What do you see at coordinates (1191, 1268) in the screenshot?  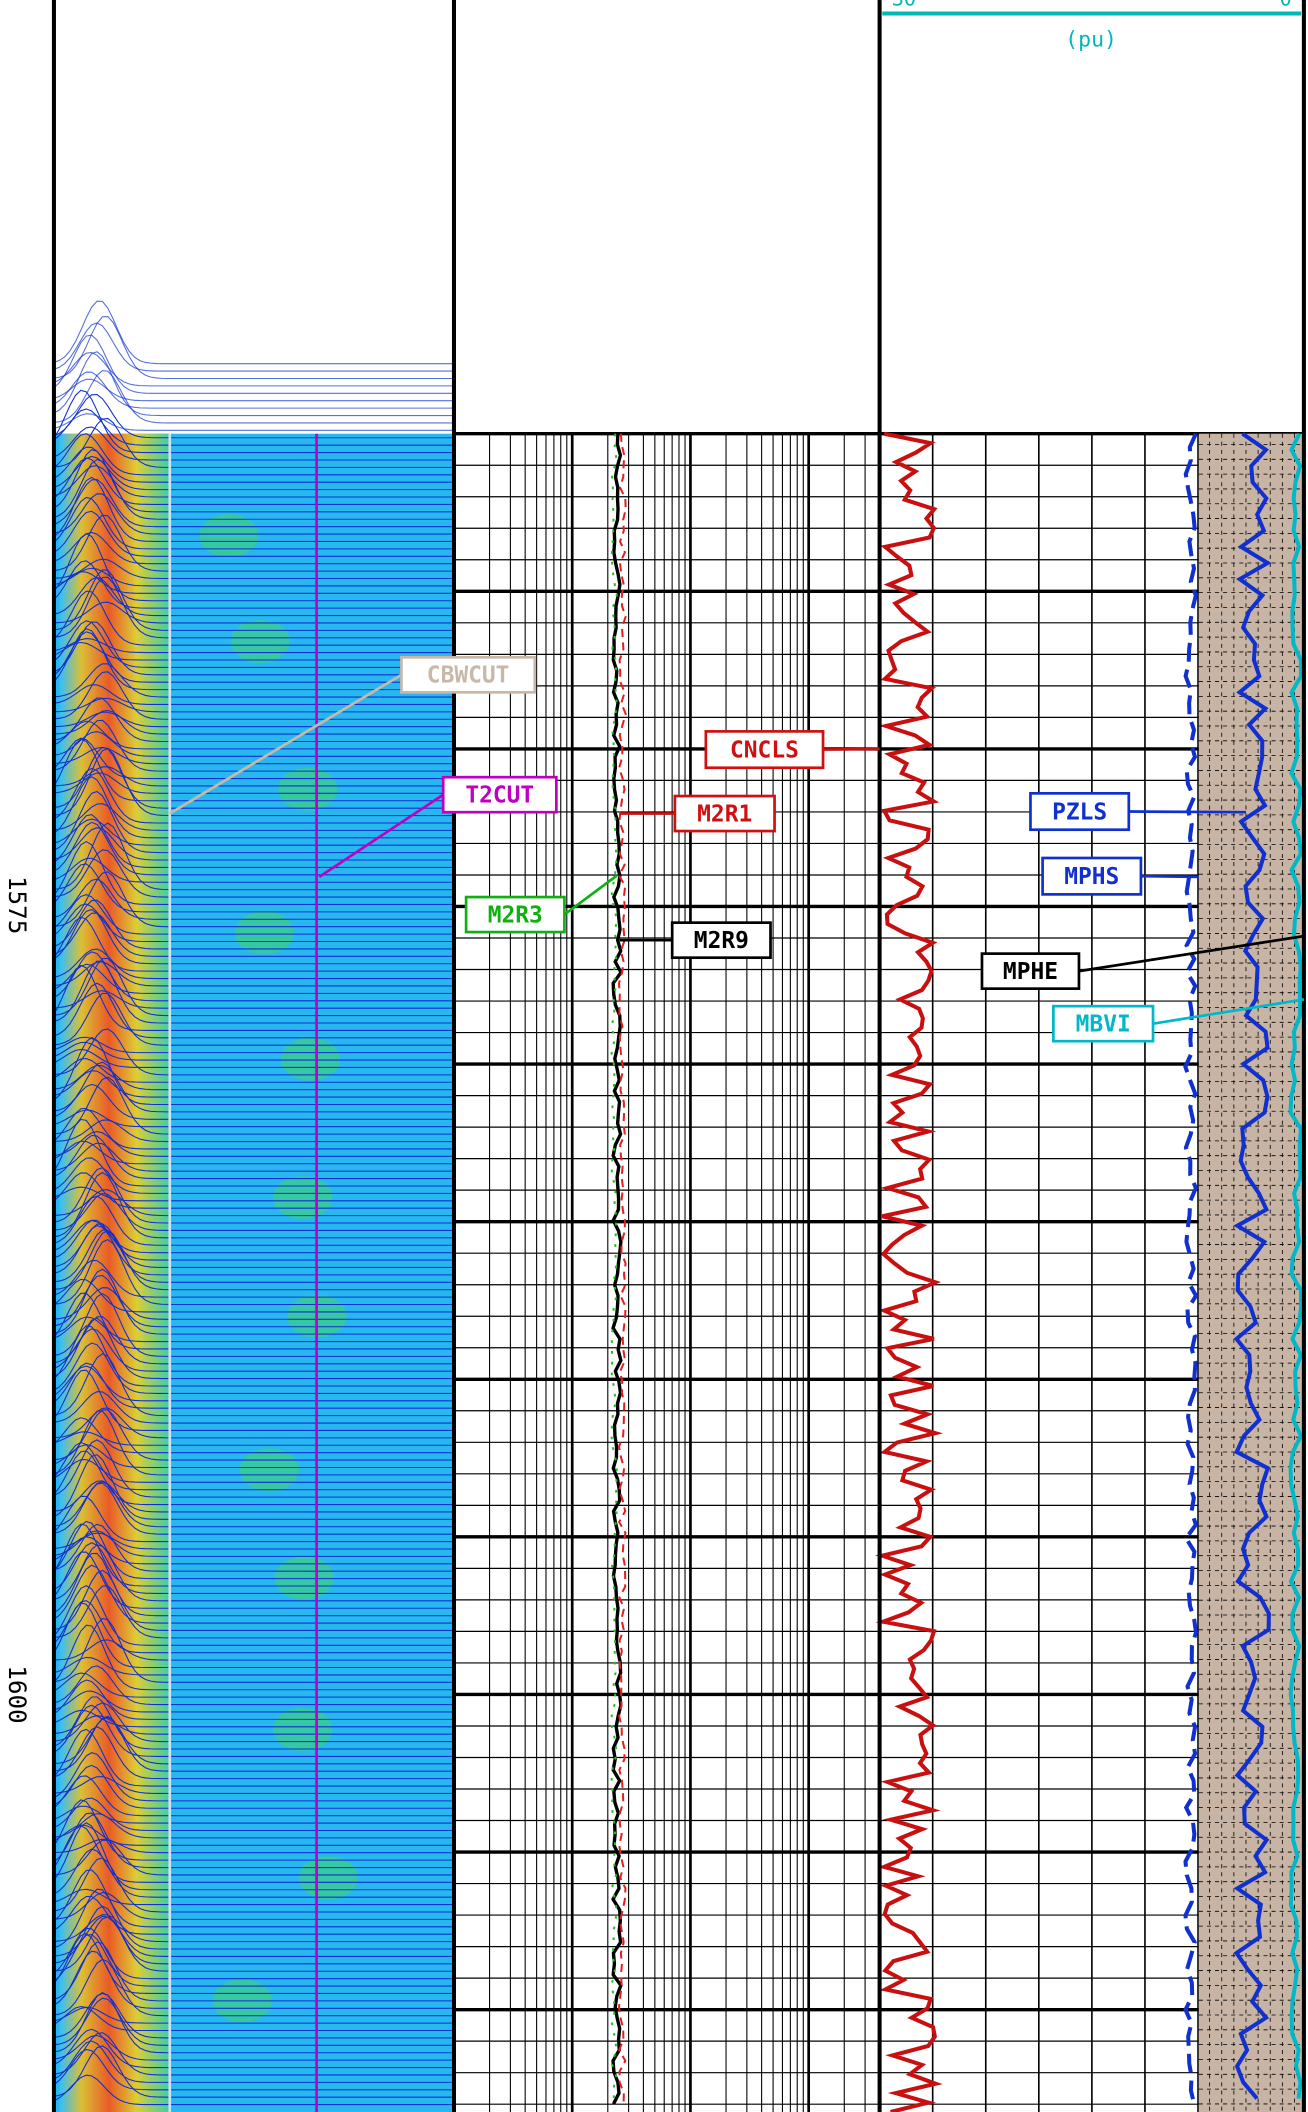 I see `porosity-curve` at bounding box center [1191, 1268].